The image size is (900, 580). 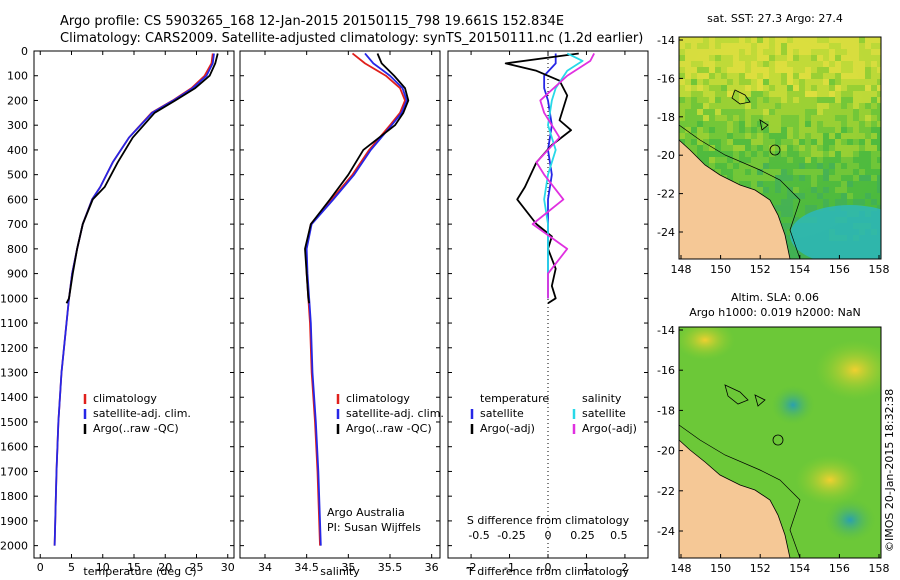 What do you see at coordinates (666, 232) in the screenshot?
I see `map-y-tick-label: -24` at bounding box center [666, 232].